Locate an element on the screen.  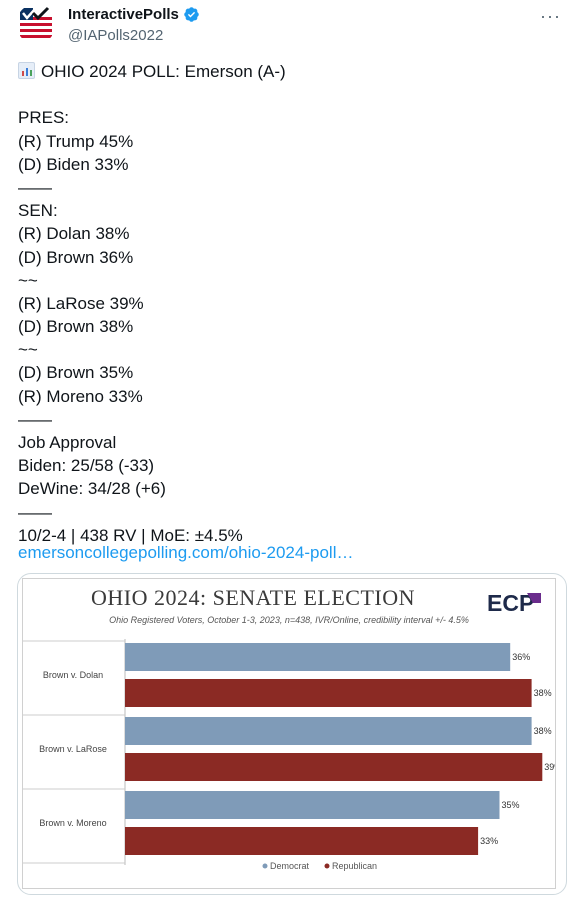
ecp-logo-text: ECP is located at coordinates (510, 602).